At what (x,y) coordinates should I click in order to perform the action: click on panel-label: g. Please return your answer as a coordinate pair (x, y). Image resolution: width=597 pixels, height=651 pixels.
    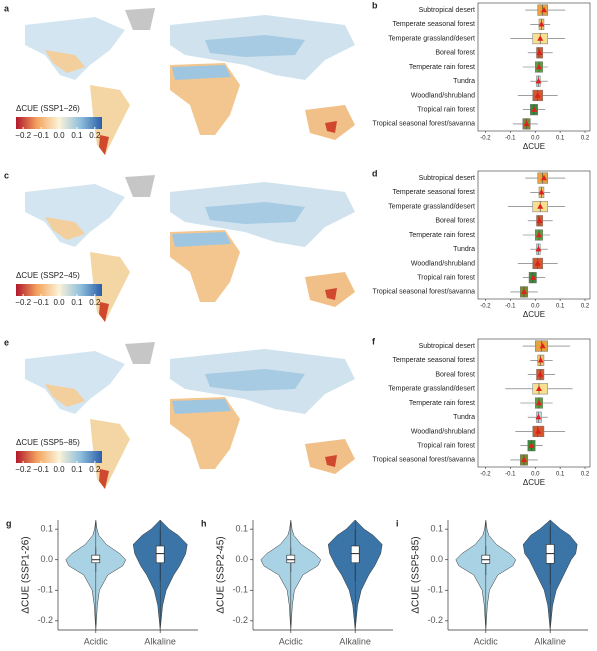
    Looking at the image, I should click on (9, 523).